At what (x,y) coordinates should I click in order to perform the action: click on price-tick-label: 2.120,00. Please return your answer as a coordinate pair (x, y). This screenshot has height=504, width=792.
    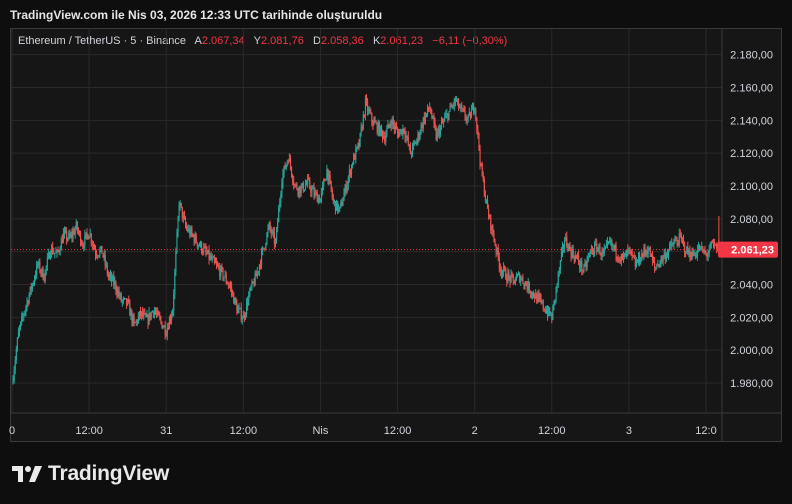
    Looking at the image, I should click on (751, 154).